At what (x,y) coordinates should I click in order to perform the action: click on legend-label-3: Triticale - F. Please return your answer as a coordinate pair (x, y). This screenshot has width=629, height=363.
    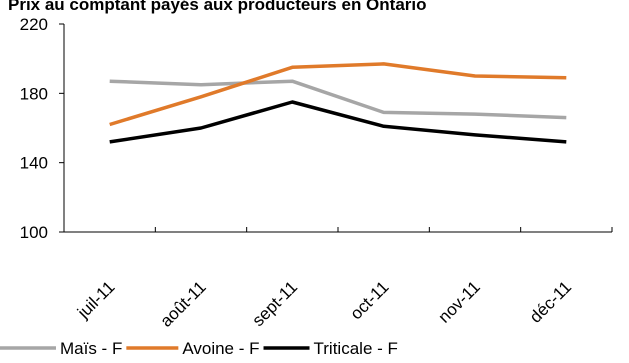
    Looking at the image, I should click on (356, 348).